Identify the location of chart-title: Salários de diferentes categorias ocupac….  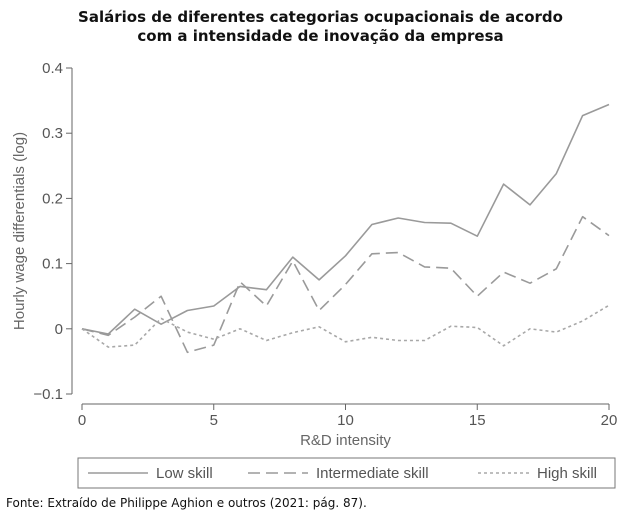
(320, 27).